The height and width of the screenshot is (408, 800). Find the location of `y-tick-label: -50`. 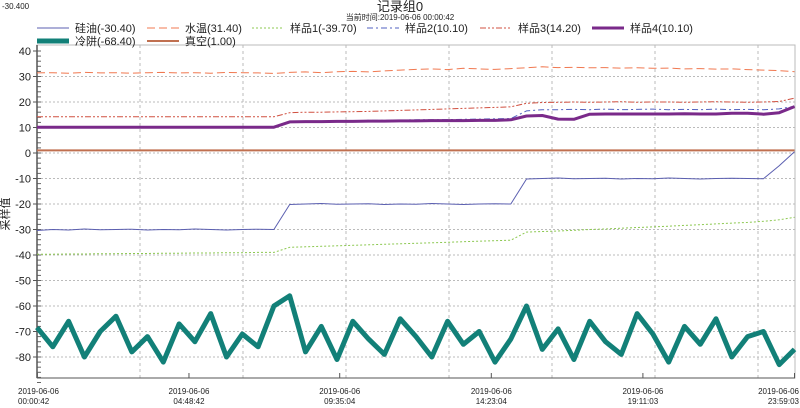

y-tick-label: -50 is located at coordinates (23, 282).